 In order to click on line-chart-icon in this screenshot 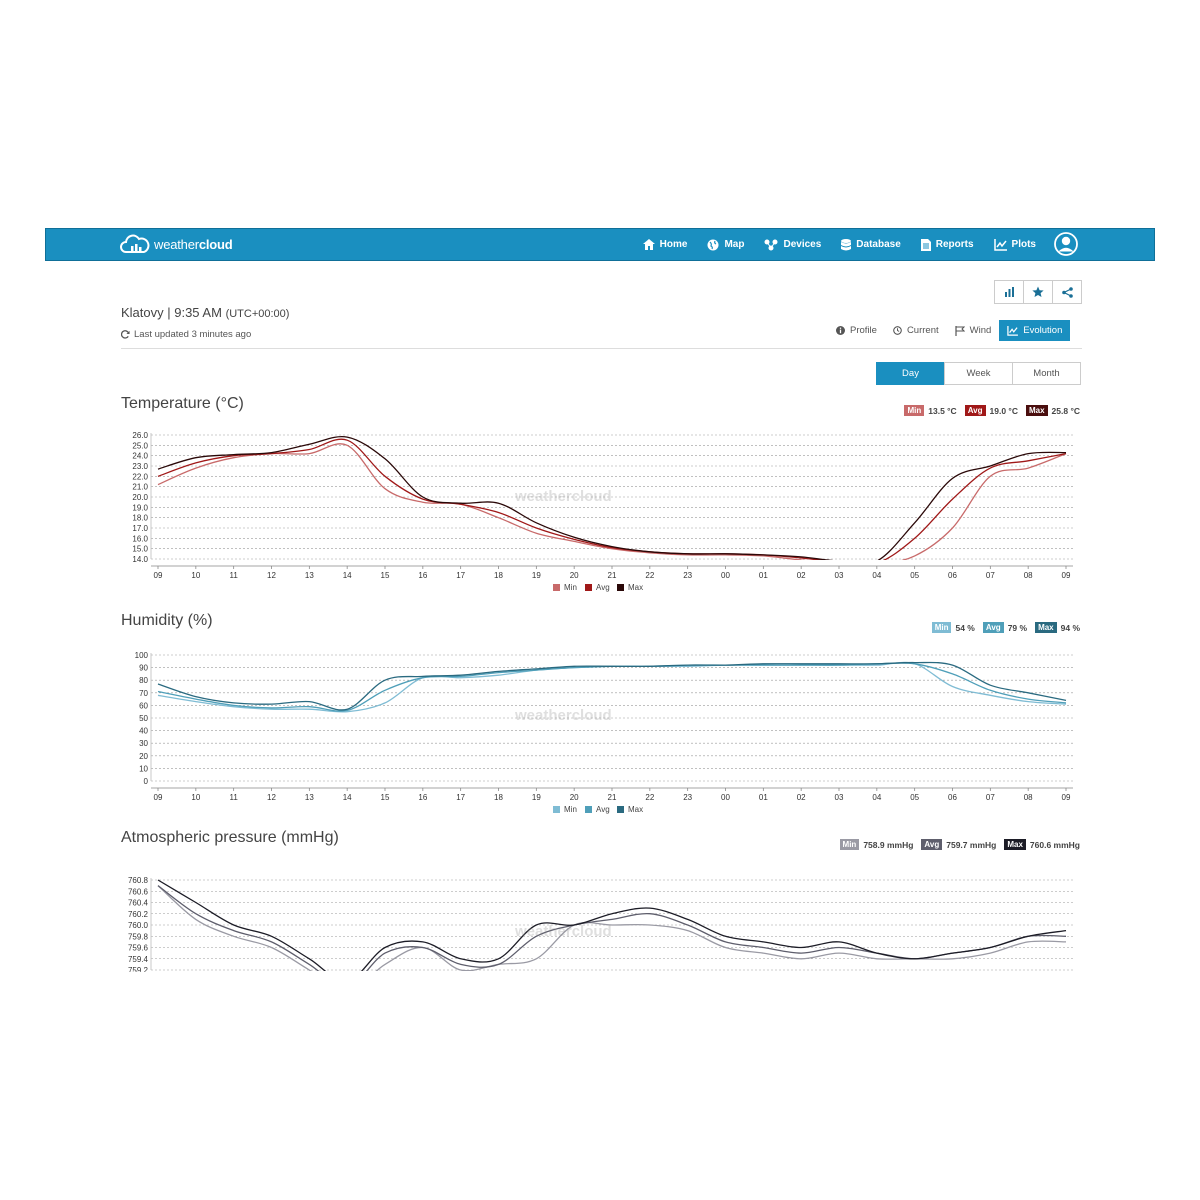, I will do `click(1013, 330)`.